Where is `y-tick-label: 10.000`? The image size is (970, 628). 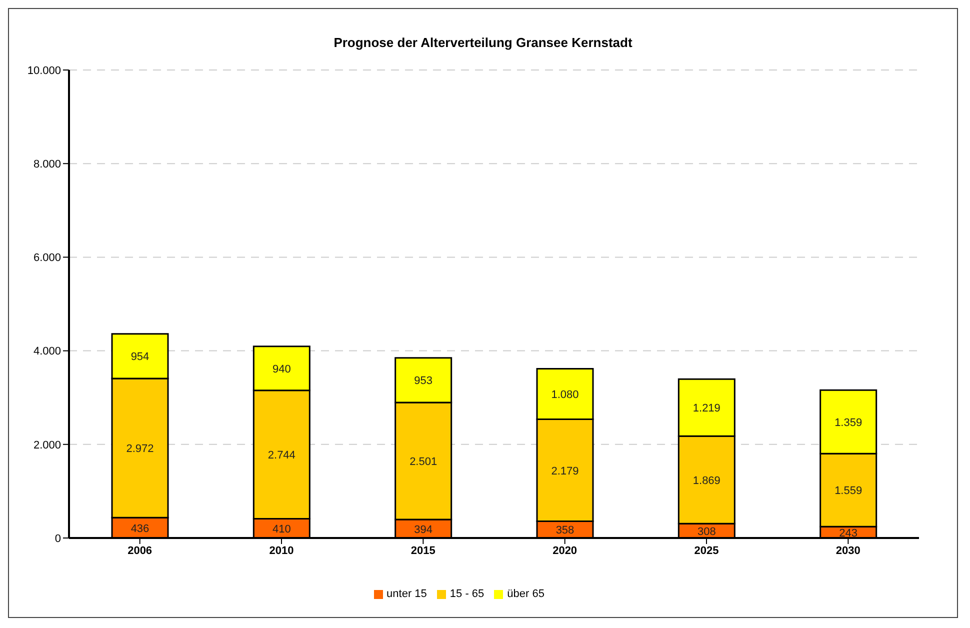
y-tick-label: 10.000 is located at coordinates (44, 70).